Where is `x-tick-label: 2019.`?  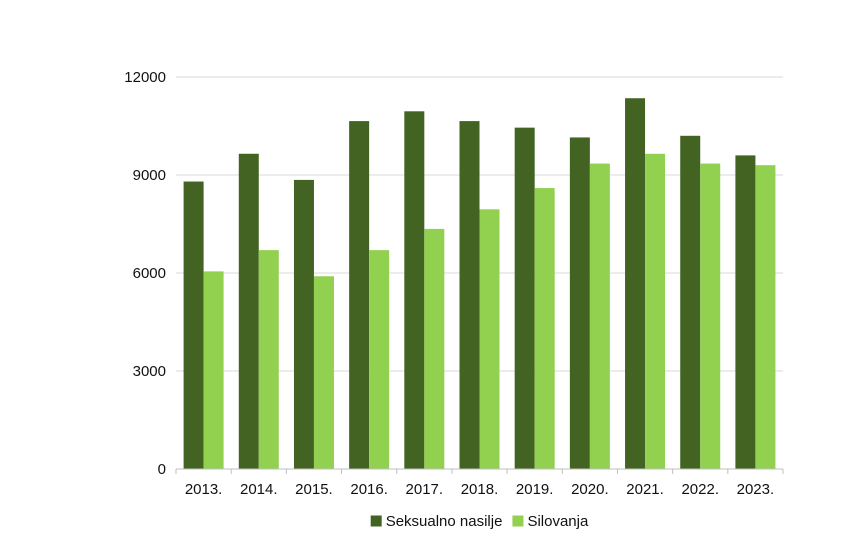 x-tick-label: 2019. is located at coordinates (535, 489).